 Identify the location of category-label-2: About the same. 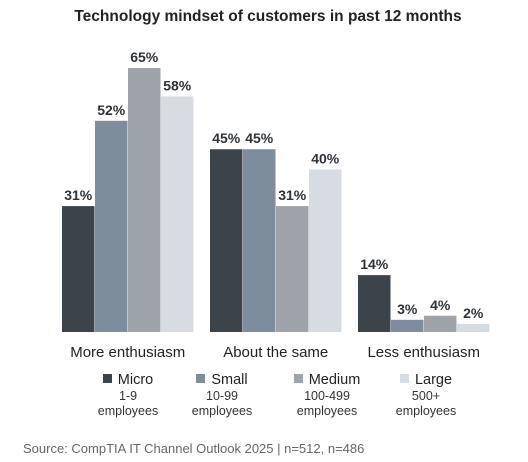
(275, 352).